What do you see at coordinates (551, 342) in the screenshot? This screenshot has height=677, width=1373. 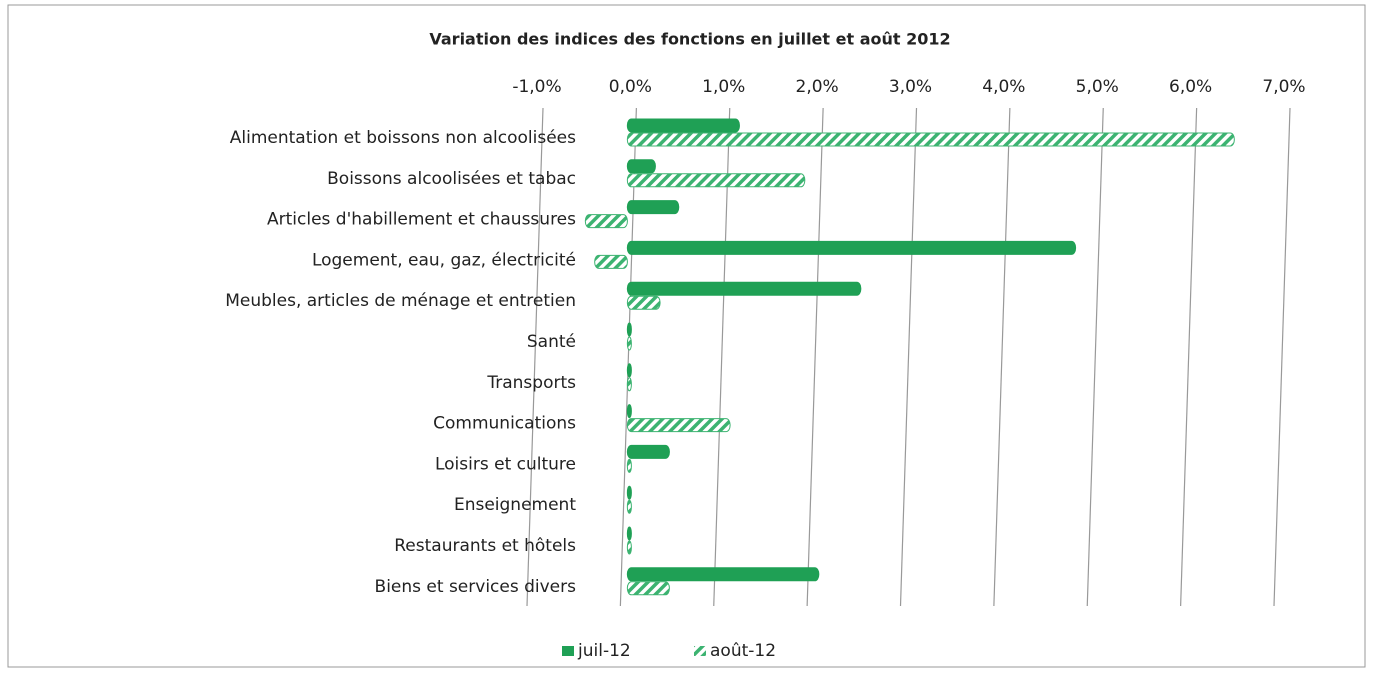 I see `category-label: Santé` at bounding box center [551, 342].